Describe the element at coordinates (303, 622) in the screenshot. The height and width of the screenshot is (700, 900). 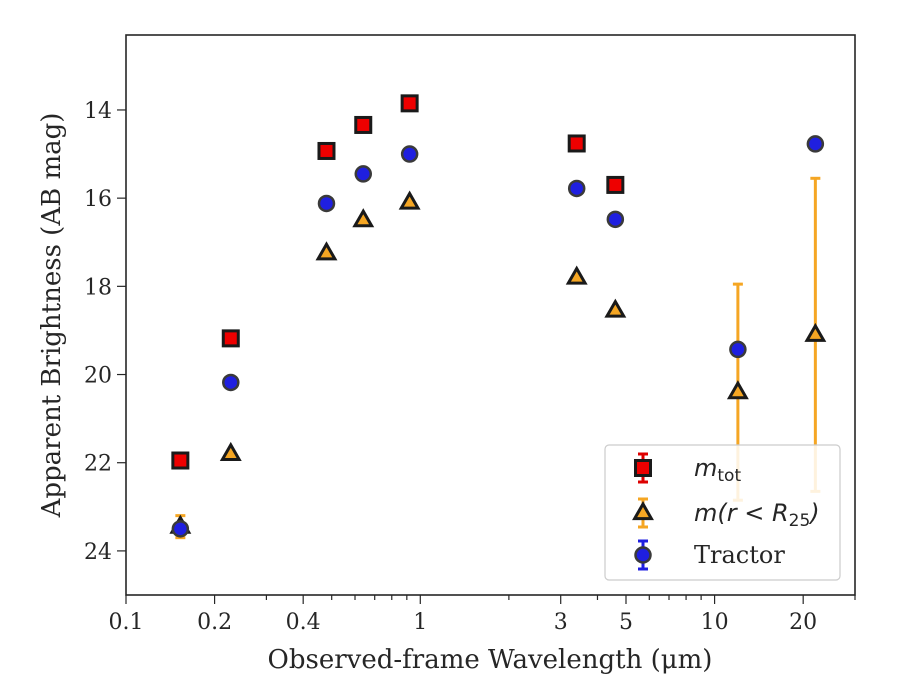
I see `x-tick-label: 0.4` at that location.